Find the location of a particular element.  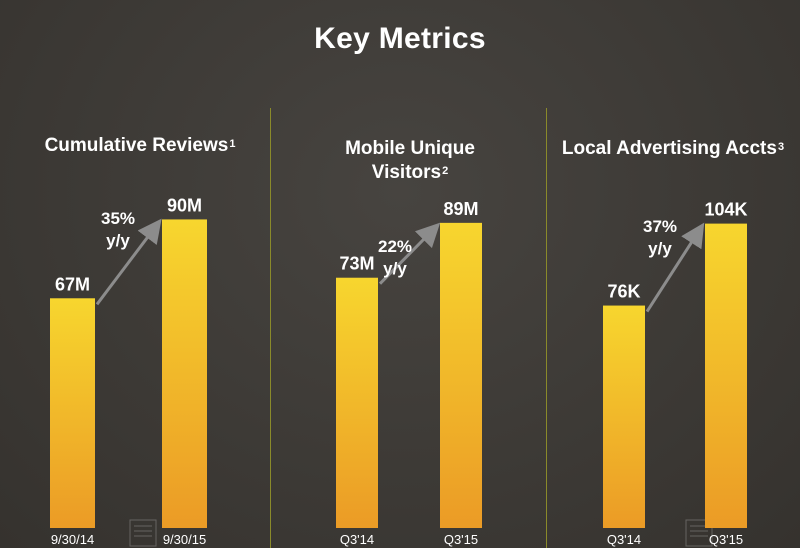

panel-title-reviews: Cumulative Reviews1 is located at coordinates (140, 146).